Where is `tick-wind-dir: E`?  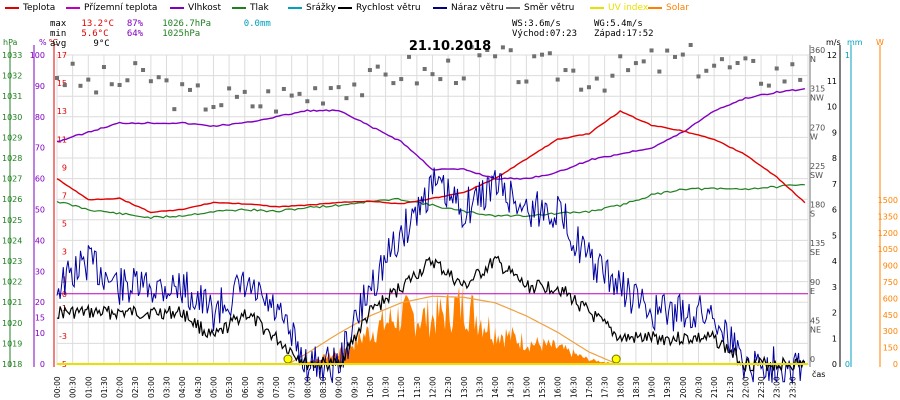 tick-wind-dir: E is located at coordinates (812, 291).